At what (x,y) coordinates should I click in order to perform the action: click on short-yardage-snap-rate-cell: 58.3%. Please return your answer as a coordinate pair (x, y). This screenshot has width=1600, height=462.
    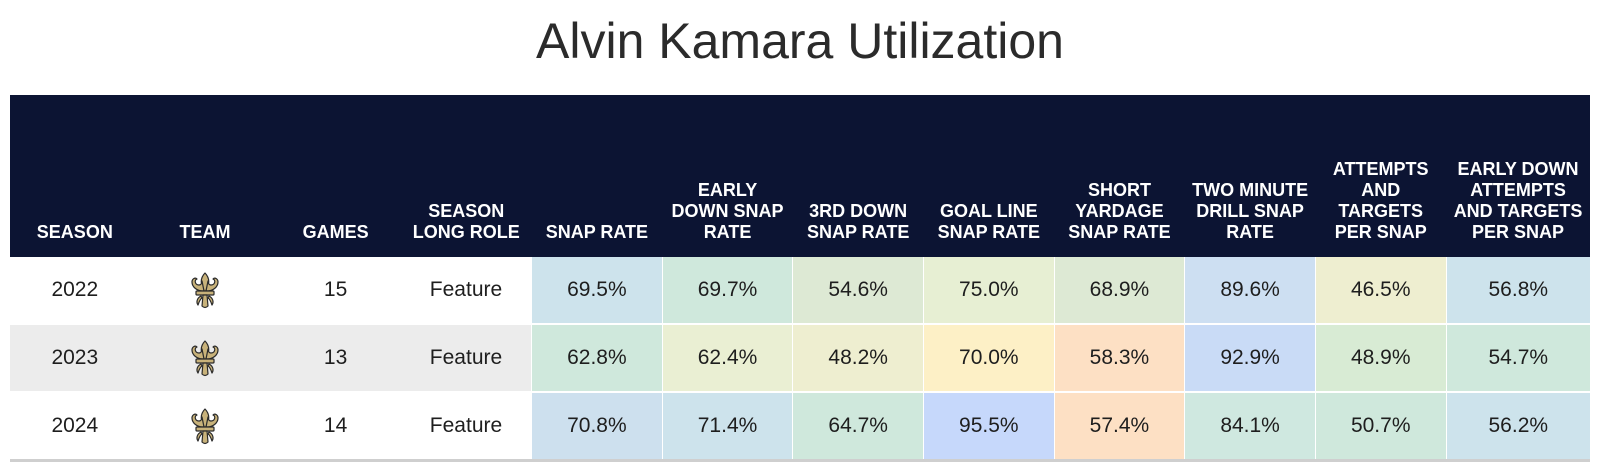
    Looking at the image, I should click on (1119, 358).